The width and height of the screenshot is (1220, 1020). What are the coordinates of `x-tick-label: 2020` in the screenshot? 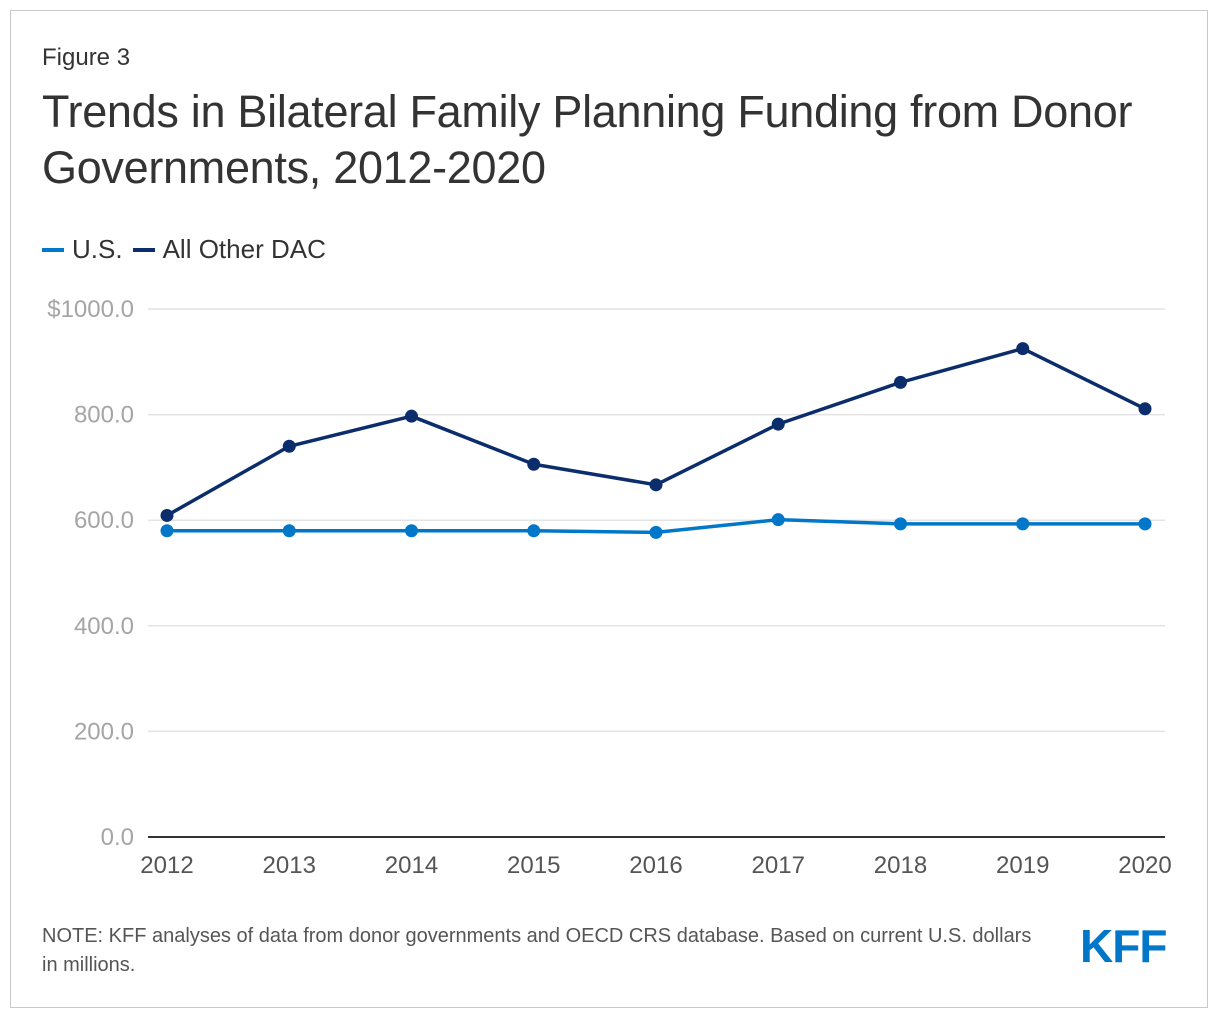 It's located at (1144, 865).